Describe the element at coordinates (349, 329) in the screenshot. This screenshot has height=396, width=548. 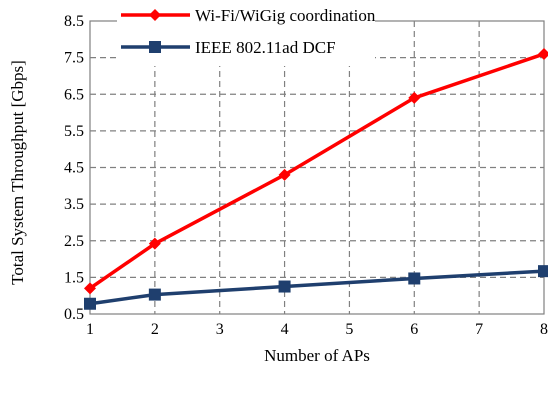
I see `x-tick-label: 5` at that location.